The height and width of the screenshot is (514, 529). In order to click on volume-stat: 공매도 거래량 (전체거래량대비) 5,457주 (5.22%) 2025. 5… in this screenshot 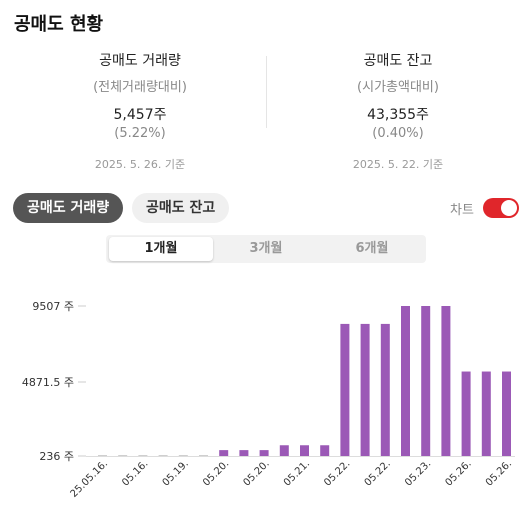, I will do `click(140, 111)`.